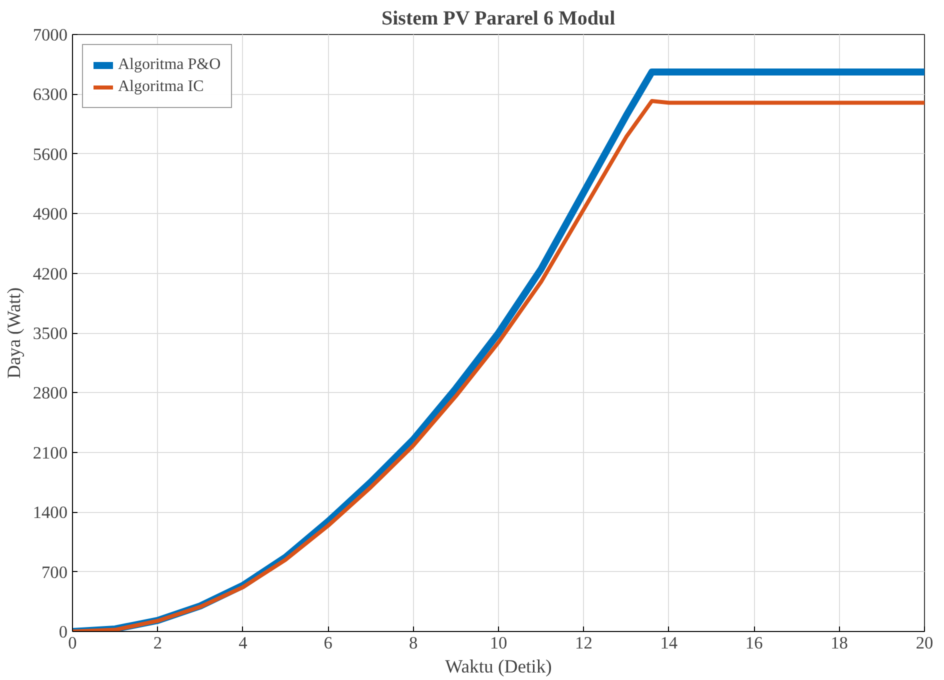 The image size is (944, 680). Describe the element at coordinates (50, 94) in the screenshot. I see `y-tick-label: 6300` at that location.